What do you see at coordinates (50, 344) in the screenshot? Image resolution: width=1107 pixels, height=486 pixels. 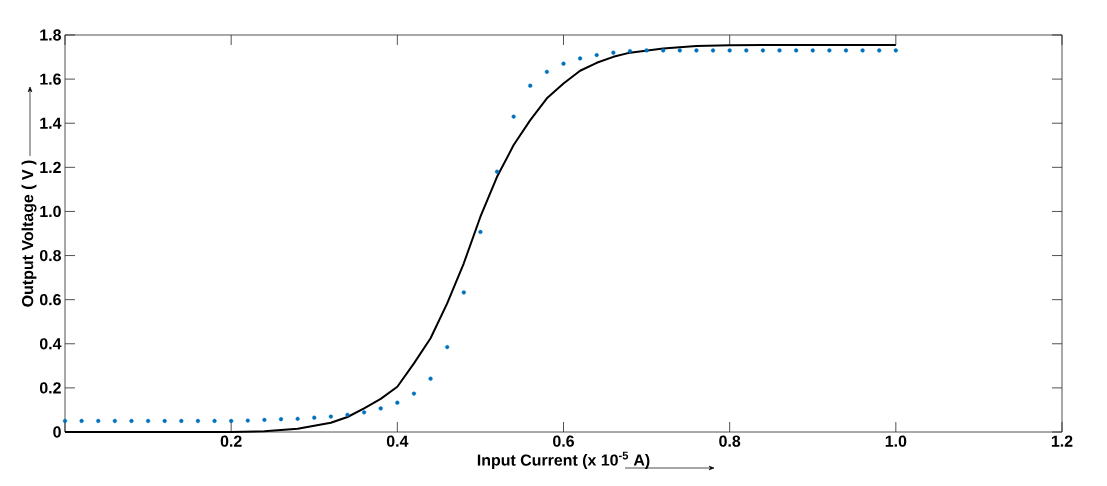 I see `y-tick-label: 0.4` at bounding box center [50, 344].